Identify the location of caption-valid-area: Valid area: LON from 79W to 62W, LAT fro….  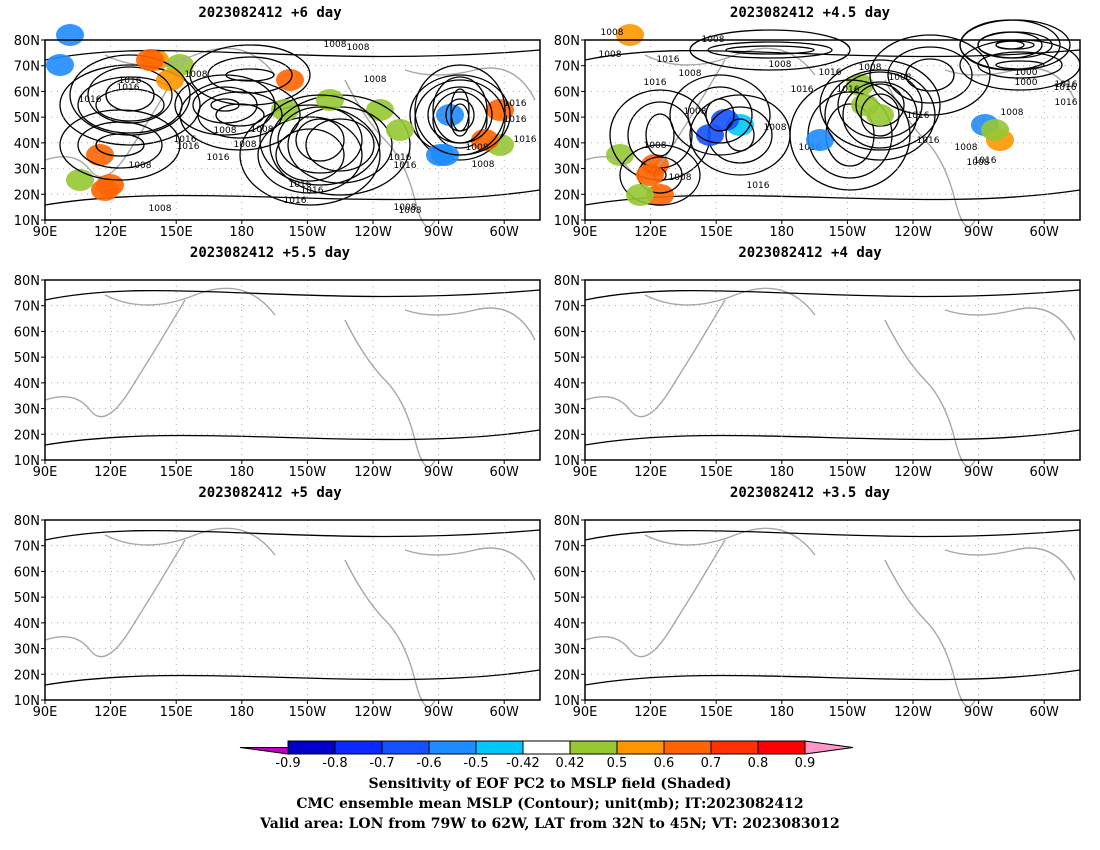
(550, 824).